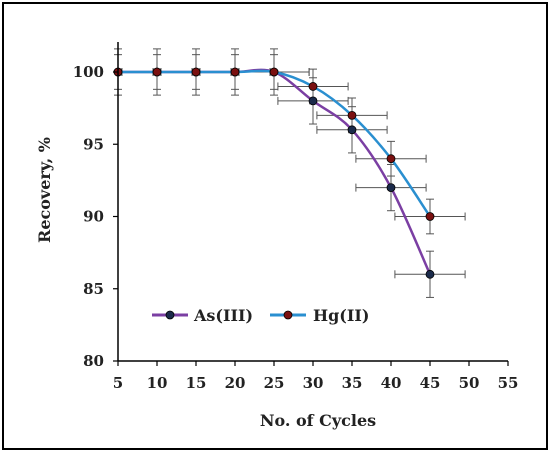 This screenshot has width=550, height=452. I want to click on y-tick-label: 85, so click(93, 289).